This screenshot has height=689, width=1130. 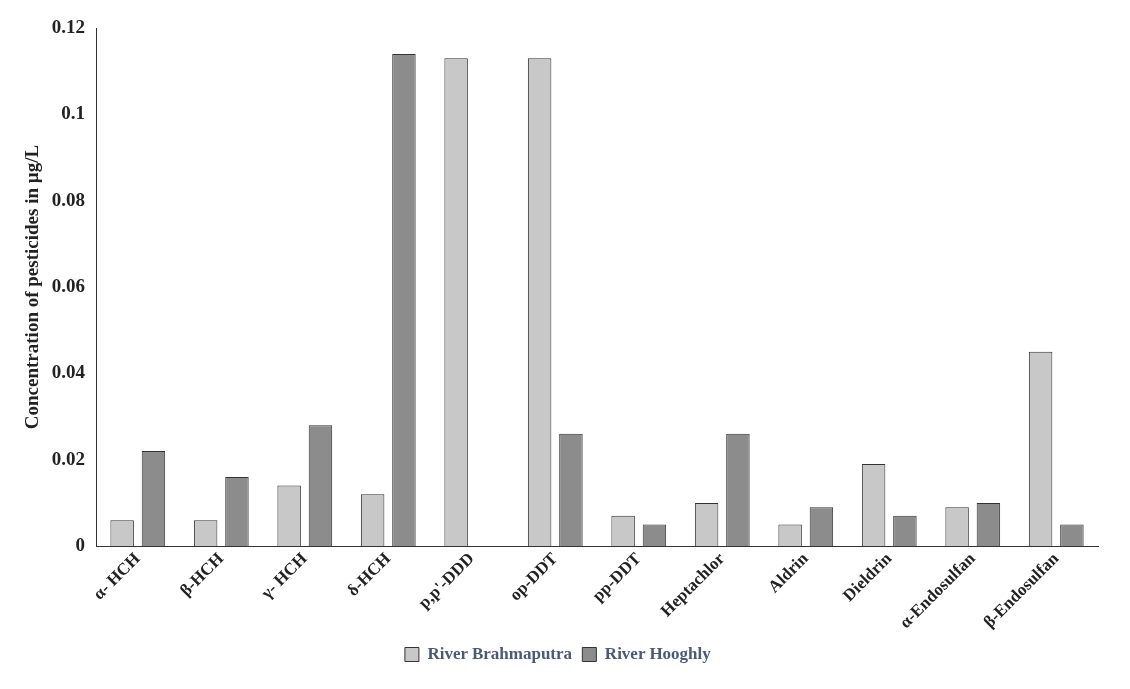 What do you see at coordinates (500, 653) in the screenshot?
I see `legend-label: River Brahmaputra` at bounding box center [500, 653].